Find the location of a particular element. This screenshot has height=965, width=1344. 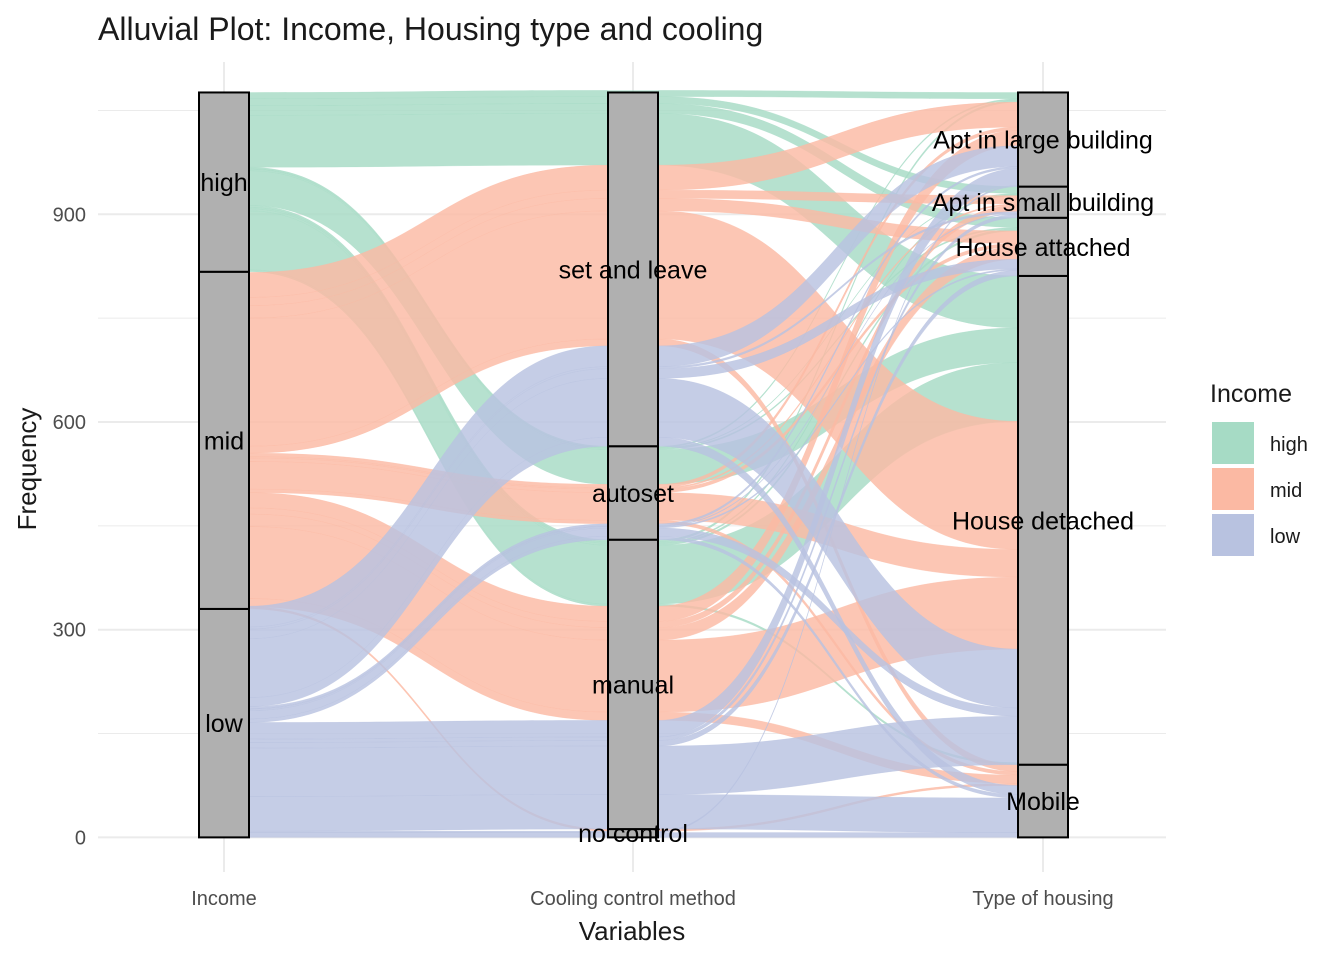

stratum-mid is located at coordinates (224, 440).